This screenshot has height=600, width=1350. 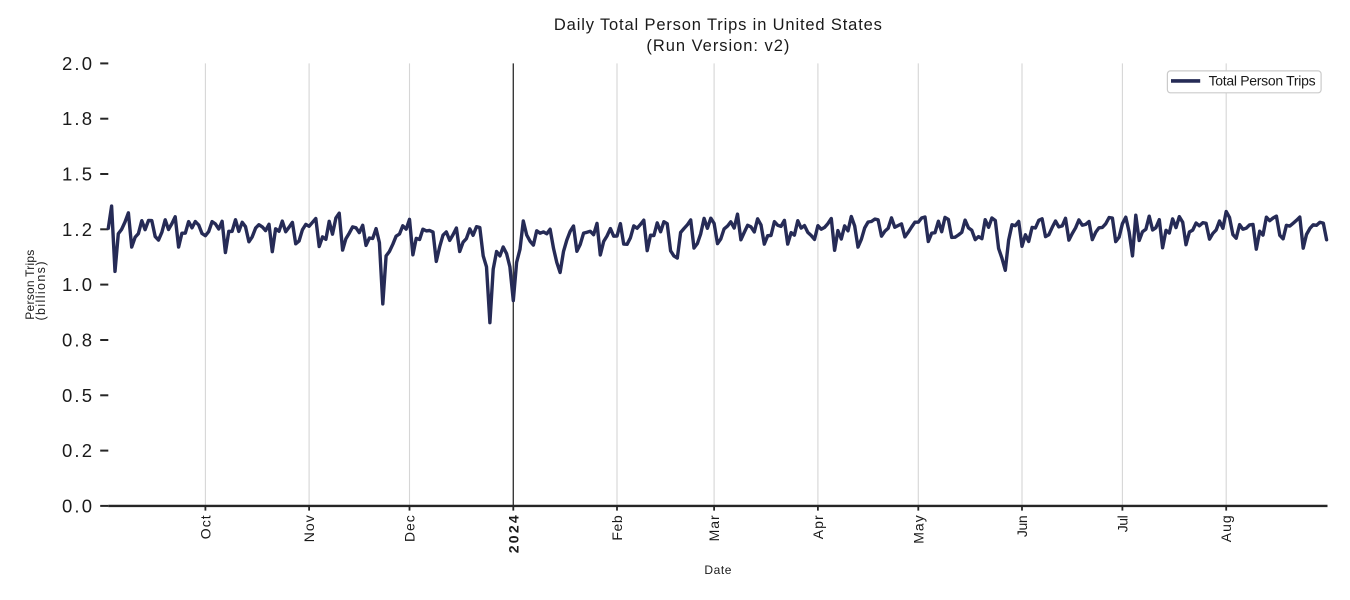 I want to click on svg-text: May, so click(x=918, y=529).